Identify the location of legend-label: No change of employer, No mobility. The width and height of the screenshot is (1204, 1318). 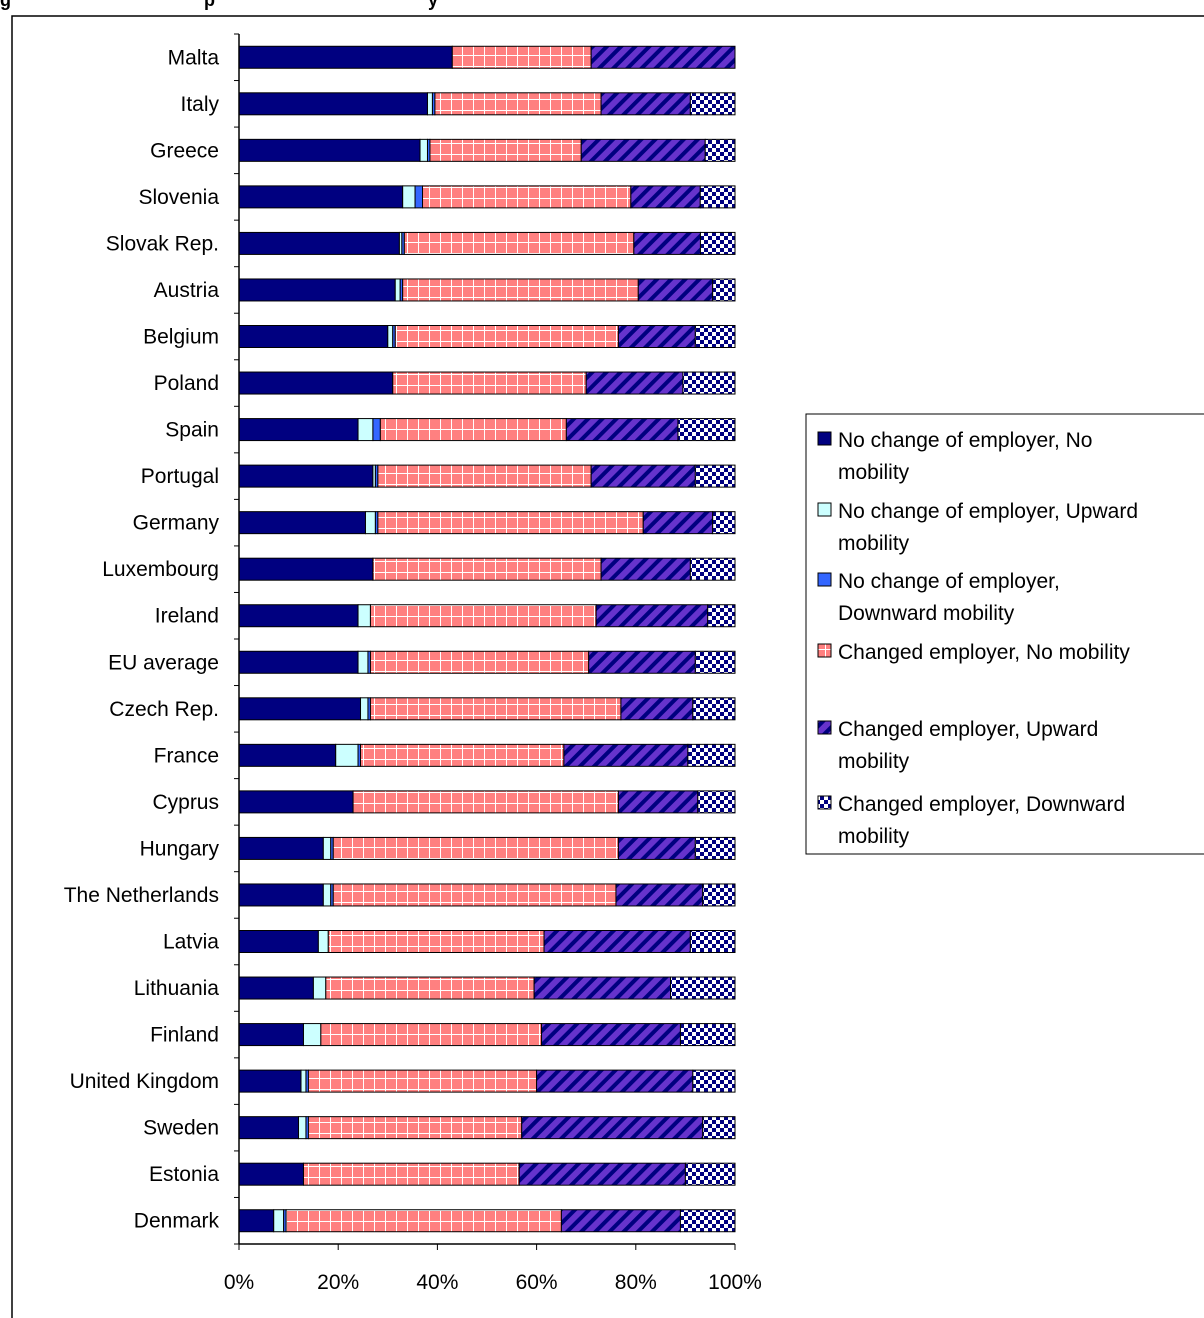
(965, 456).